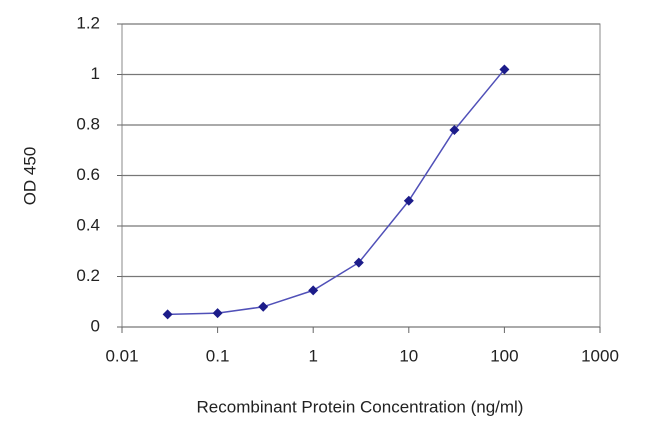 The height and width of the screenshot is (433, 650). I want to click on y-tick-label: 0.6, so click(88, 174).